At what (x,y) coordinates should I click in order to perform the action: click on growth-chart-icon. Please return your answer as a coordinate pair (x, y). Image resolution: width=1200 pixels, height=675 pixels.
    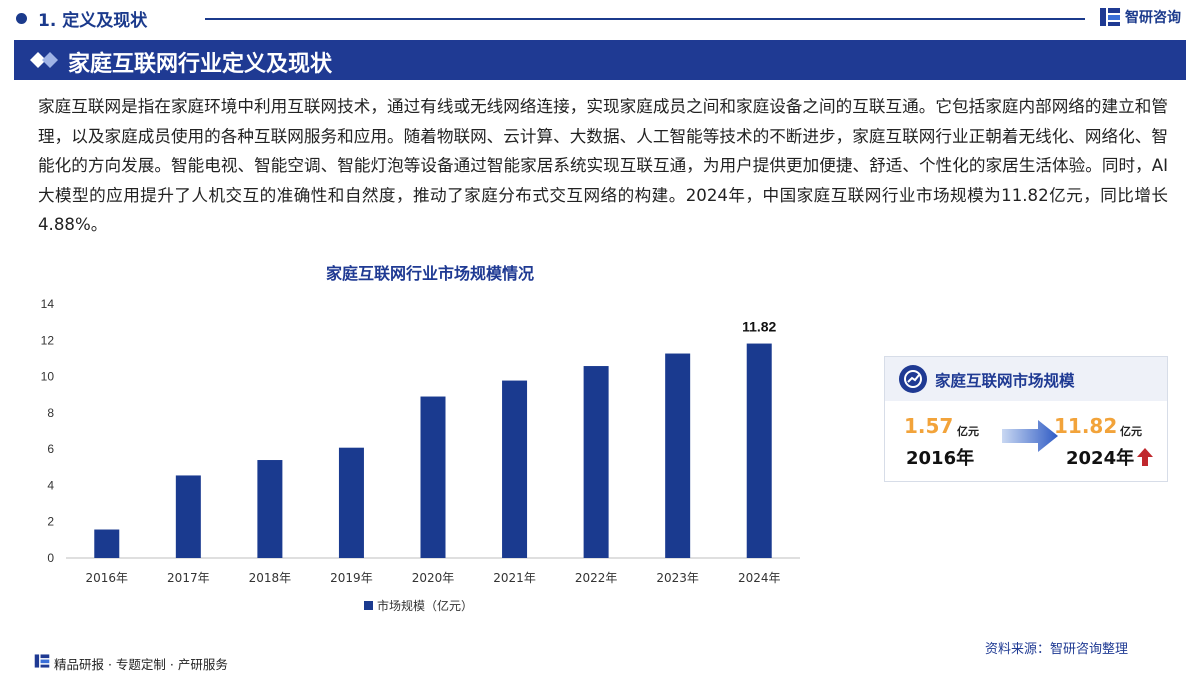
    Looking at the image, I should click on (913, 379).